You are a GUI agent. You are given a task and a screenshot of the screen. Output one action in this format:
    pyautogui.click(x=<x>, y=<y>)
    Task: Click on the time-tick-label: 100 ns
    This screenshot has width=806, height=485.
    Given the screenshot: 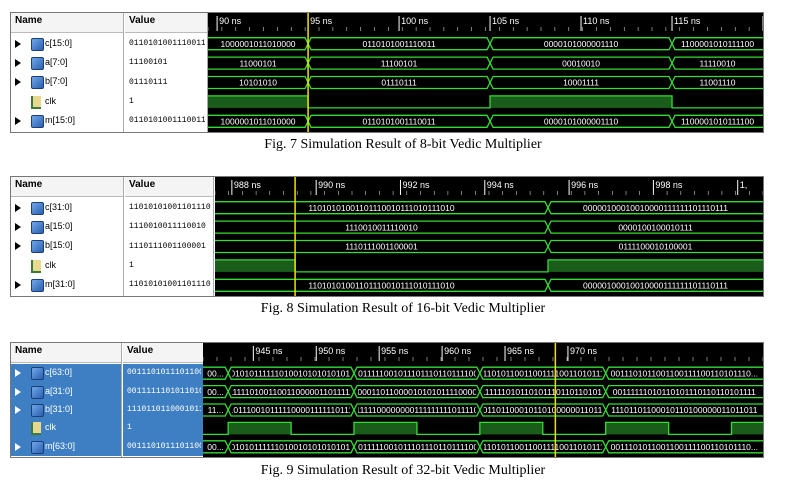 What is the action you would take?
    pyautogui.click(x=415, y=21)
    